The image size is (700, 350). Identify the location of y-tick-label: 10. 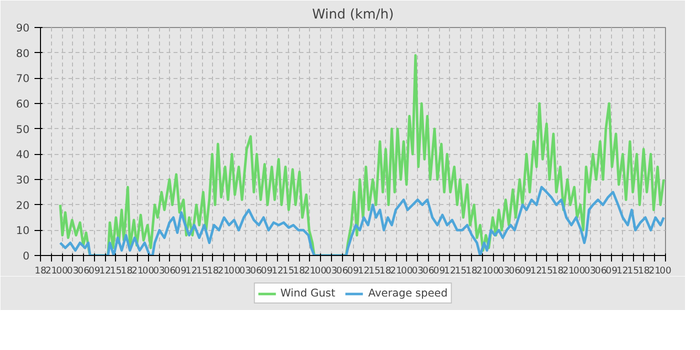
(23, 231).